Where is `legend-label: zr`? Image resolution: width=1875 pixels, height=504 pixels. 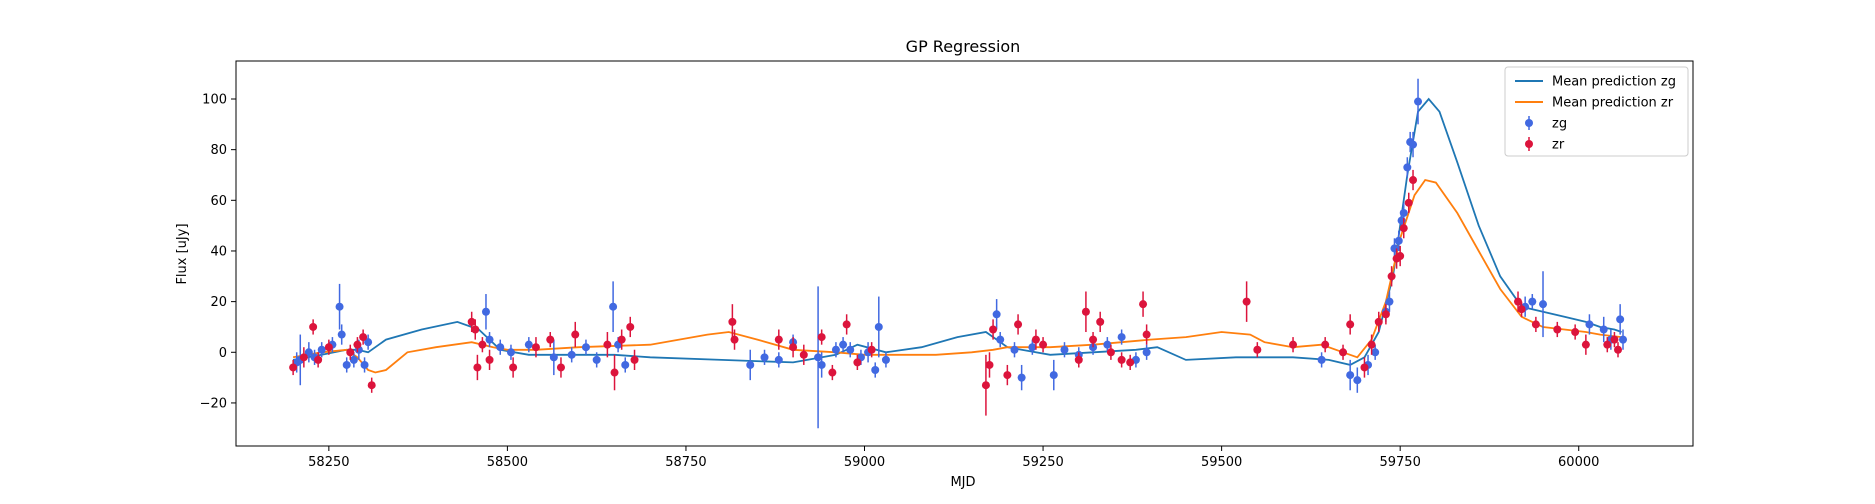 legend-label: zr is located at coordinates (1558, 145).